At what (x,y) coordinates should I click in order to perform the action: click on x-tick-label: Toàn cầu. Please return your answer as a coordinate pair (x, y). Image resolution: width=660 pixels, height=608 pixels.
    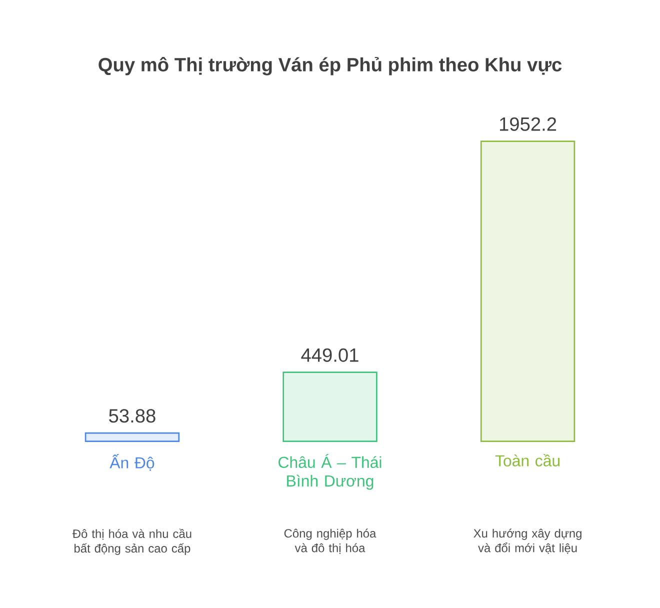
    Looking at the image, I should click on (527, 460).